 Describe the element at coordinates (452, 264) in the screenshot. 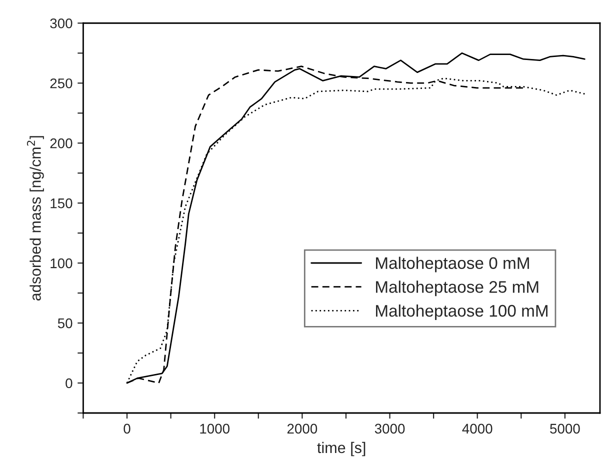

I see `legend-label: Maltoheptaose 0 mM` at that location.